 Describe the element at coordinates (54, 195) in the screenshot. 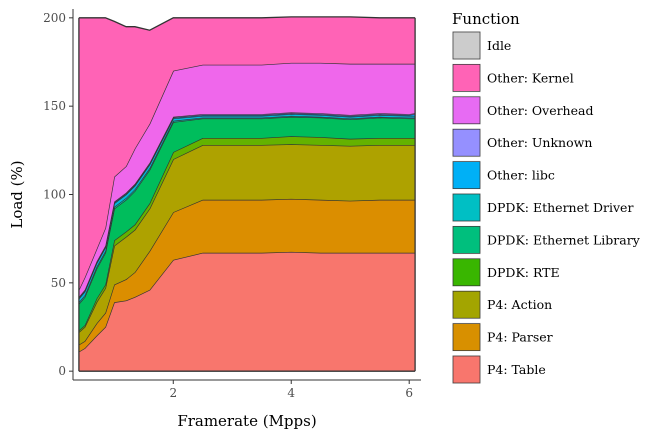

I see `y-tick-label: 100` at that location.